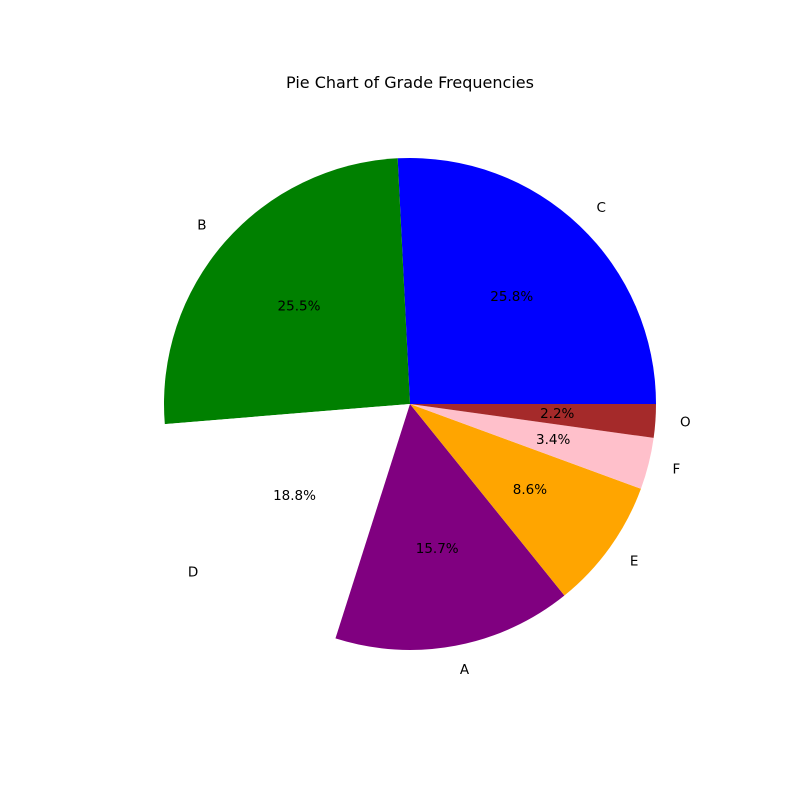 The image size is (800, 800). I want to click on pie-slice-a, so click(450, 527).